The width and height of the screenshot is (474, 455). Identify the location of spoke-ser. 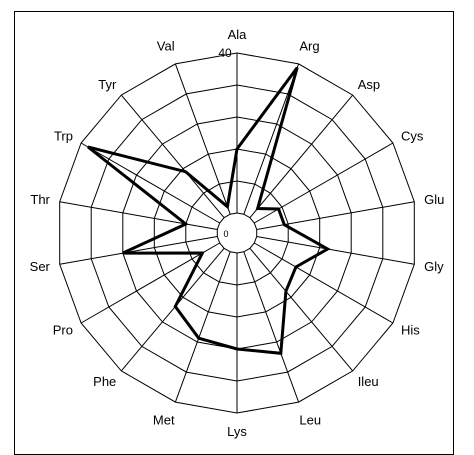
(138, 250).